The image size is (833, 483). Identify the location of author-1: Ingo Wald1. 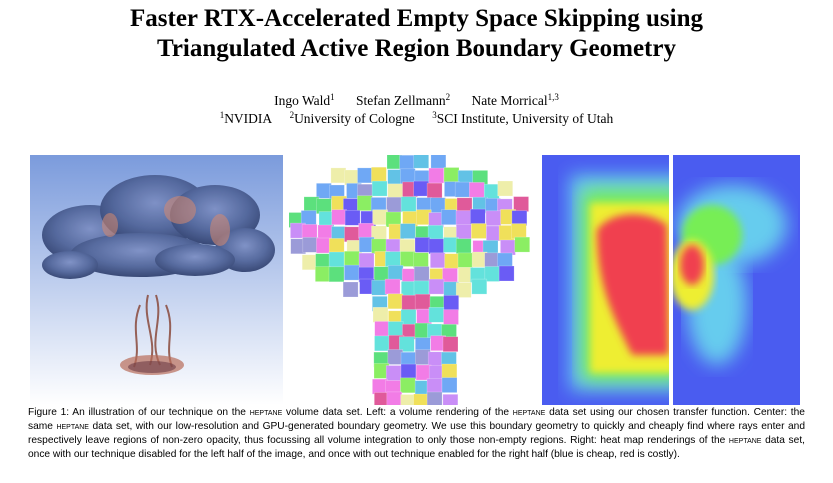
(304, 100).